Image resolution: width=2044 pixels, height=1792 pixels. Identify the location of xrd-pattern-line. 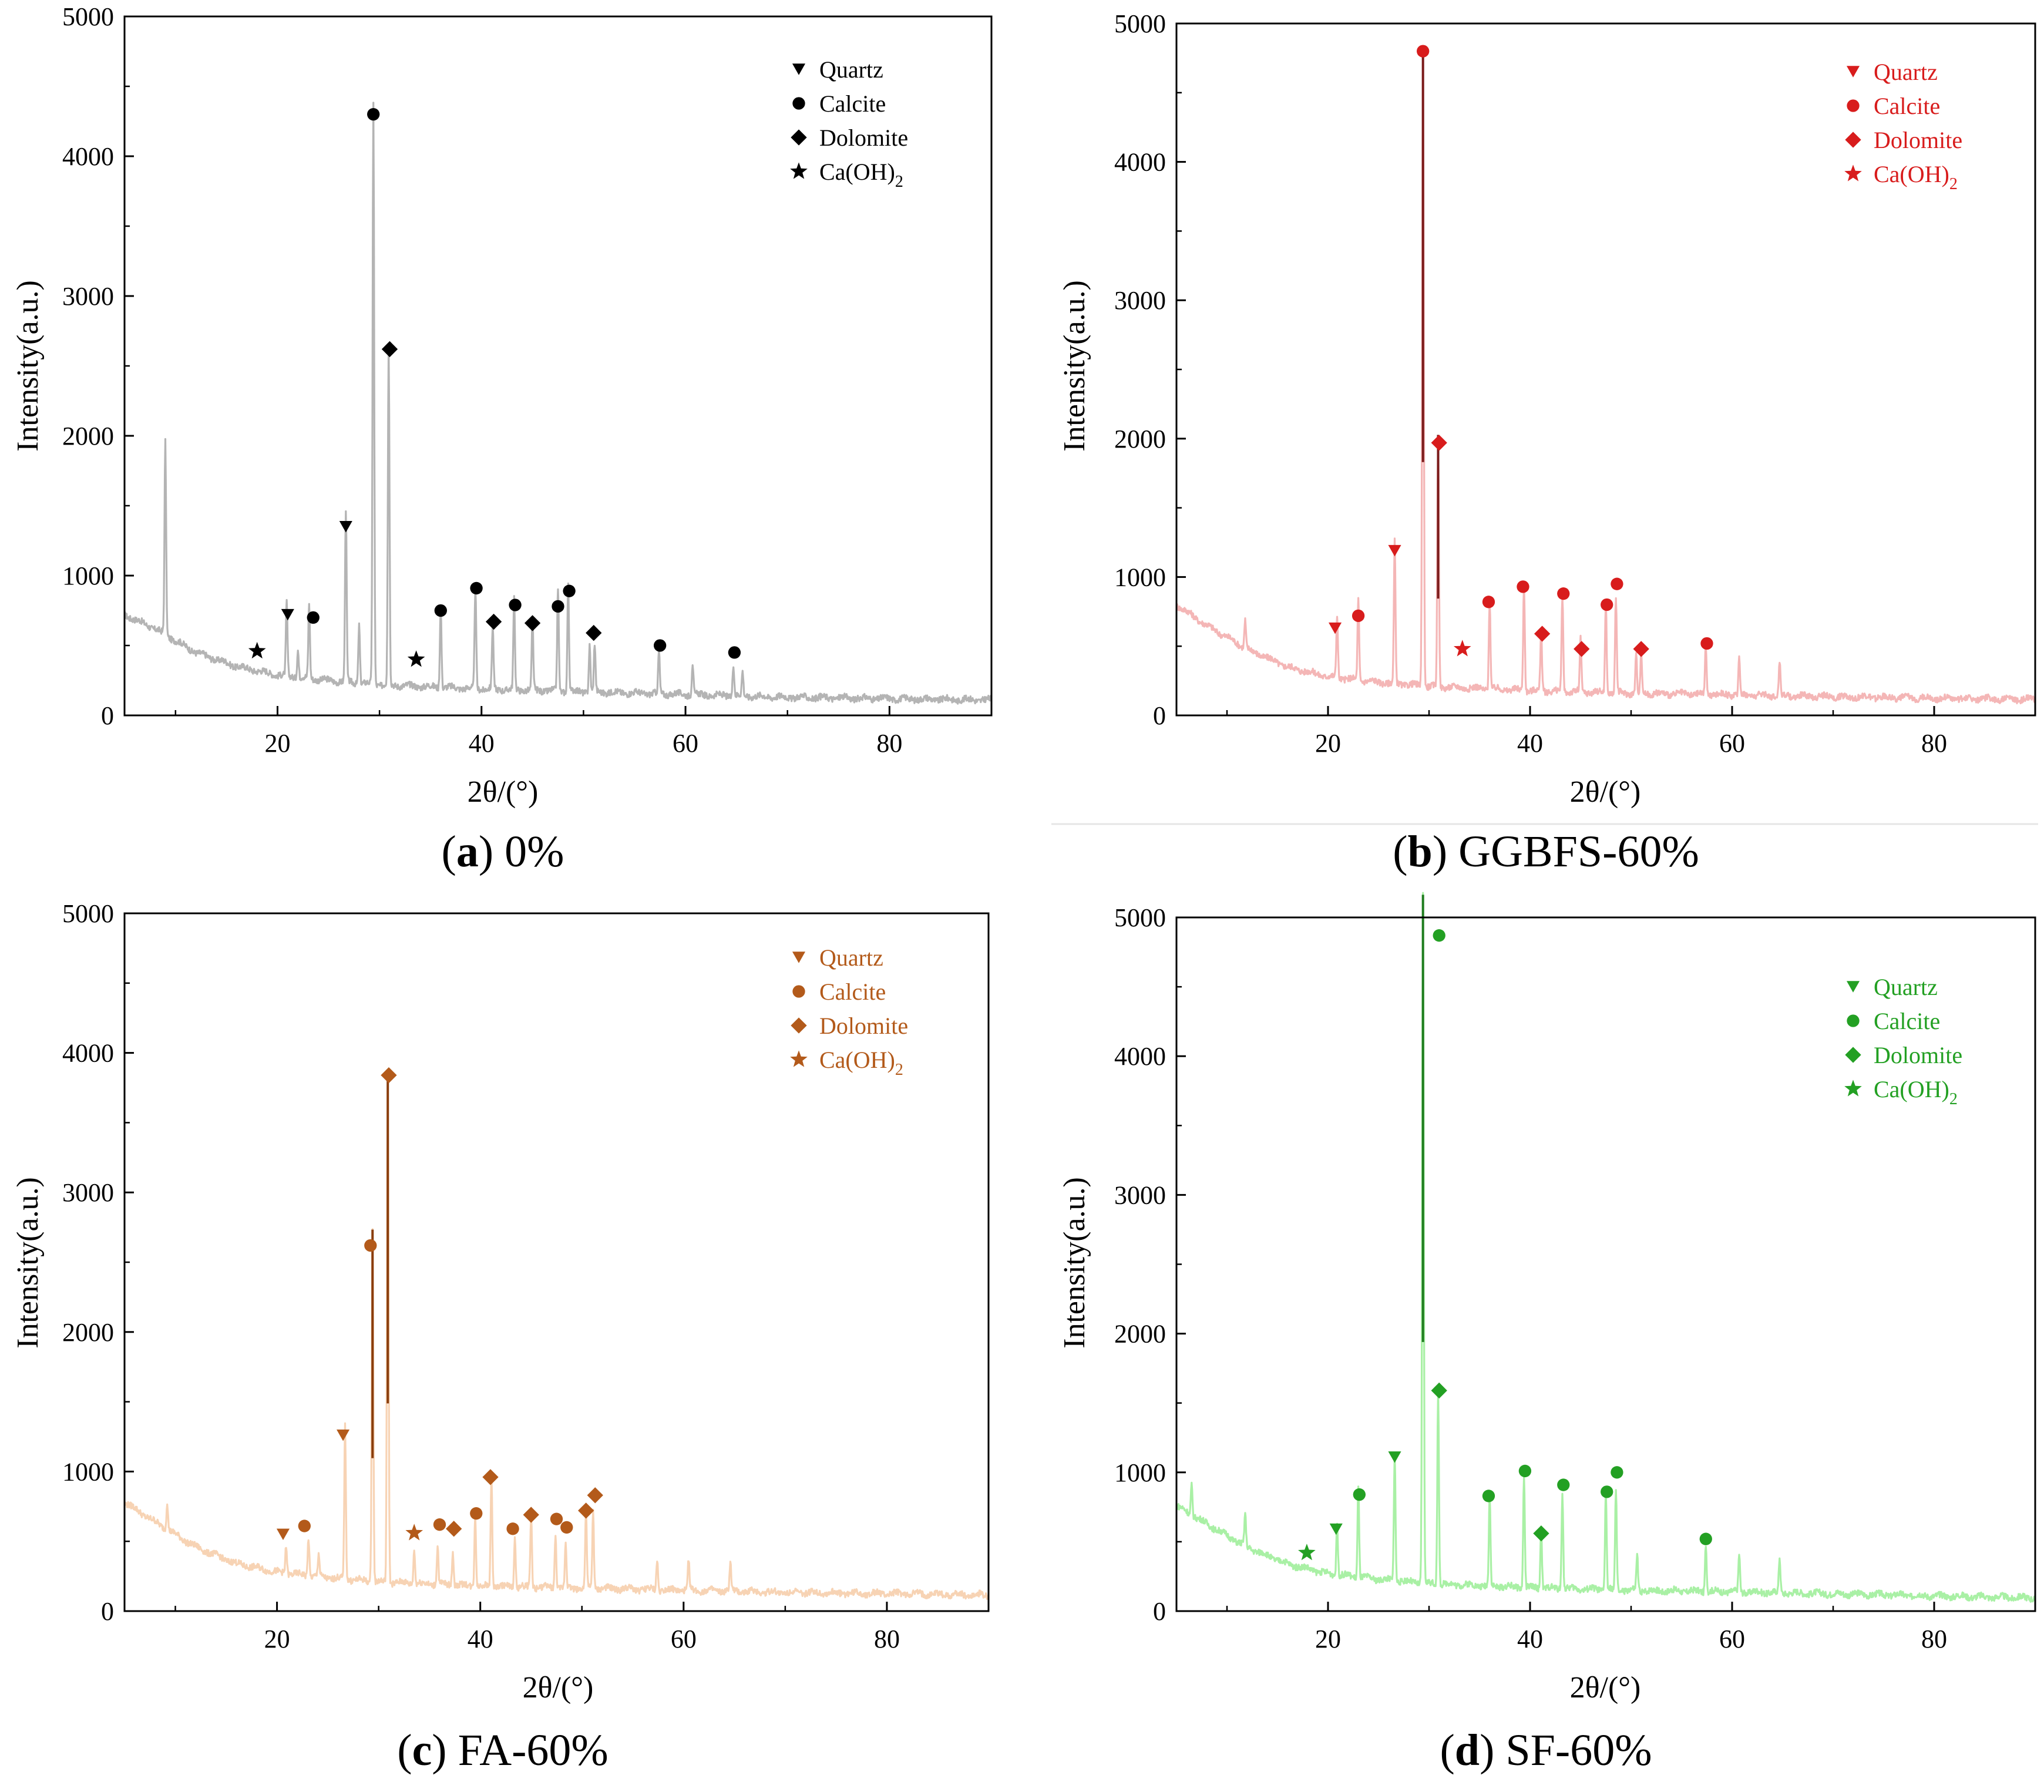
(556, 1334).